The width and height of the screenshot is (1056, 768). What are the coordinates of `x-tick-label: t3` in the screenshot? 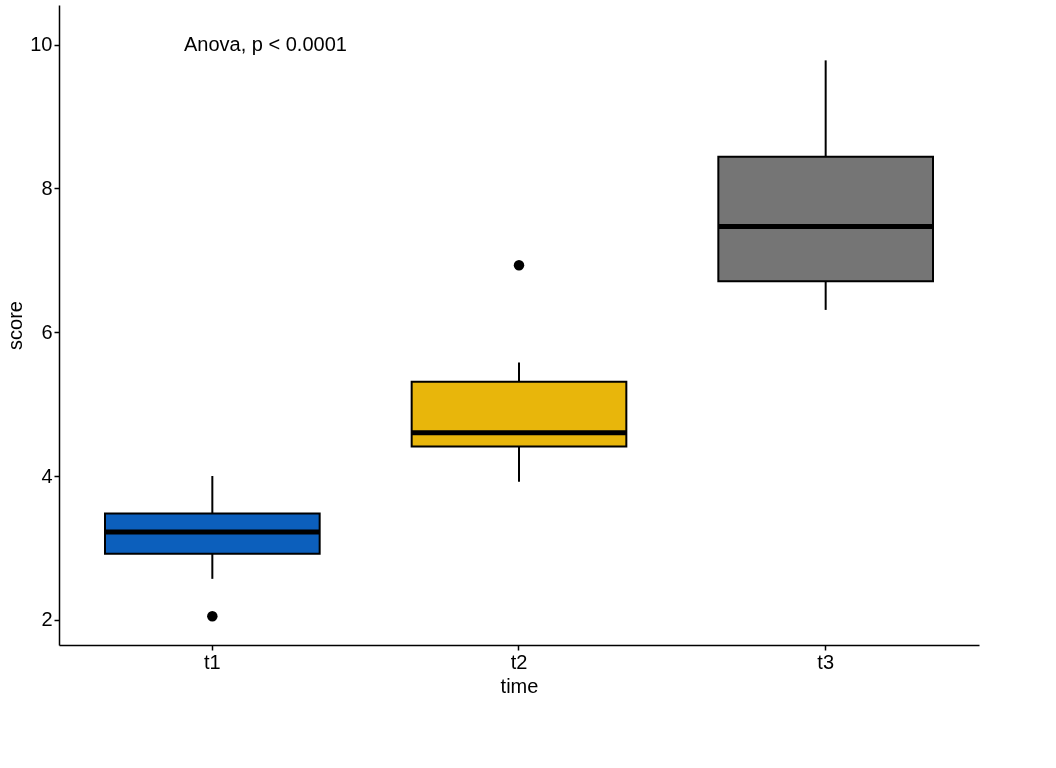 It's located at (826, 661).